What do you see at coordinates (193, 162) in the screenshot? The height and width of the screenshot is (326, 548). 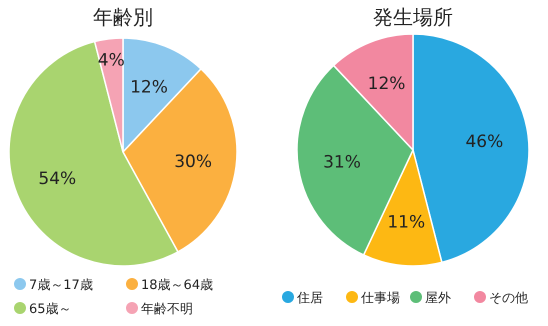 I see `data-label: 30%` at bounding box center [193, 162].